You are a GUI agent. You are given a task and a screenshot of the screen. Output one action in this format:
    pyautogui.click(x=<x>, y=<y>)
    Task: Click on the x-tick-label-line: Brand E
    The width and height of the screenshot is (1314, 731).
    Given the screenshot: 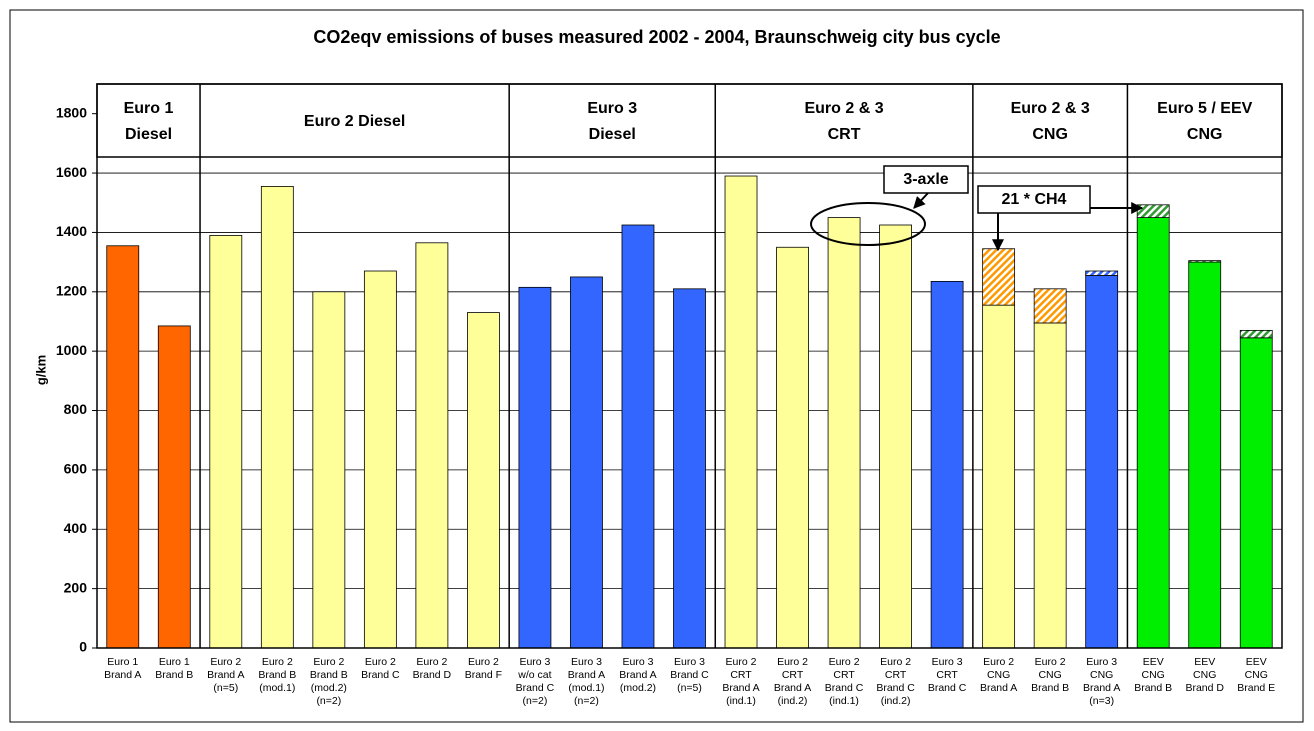 What is the action you would take?
    pyautogui.click(x=1256, y=688)
    